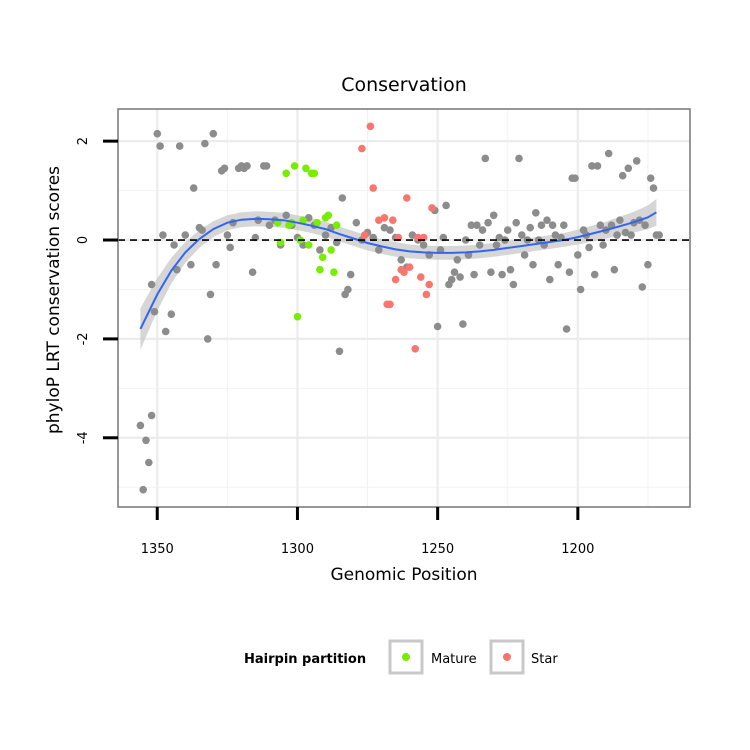 The height and width of the screenshot is (750, 750). What do you see at coordinates (83, 141) in the screenshot?
I see `y-tick-label: 2` at bounding box center [83, 141].